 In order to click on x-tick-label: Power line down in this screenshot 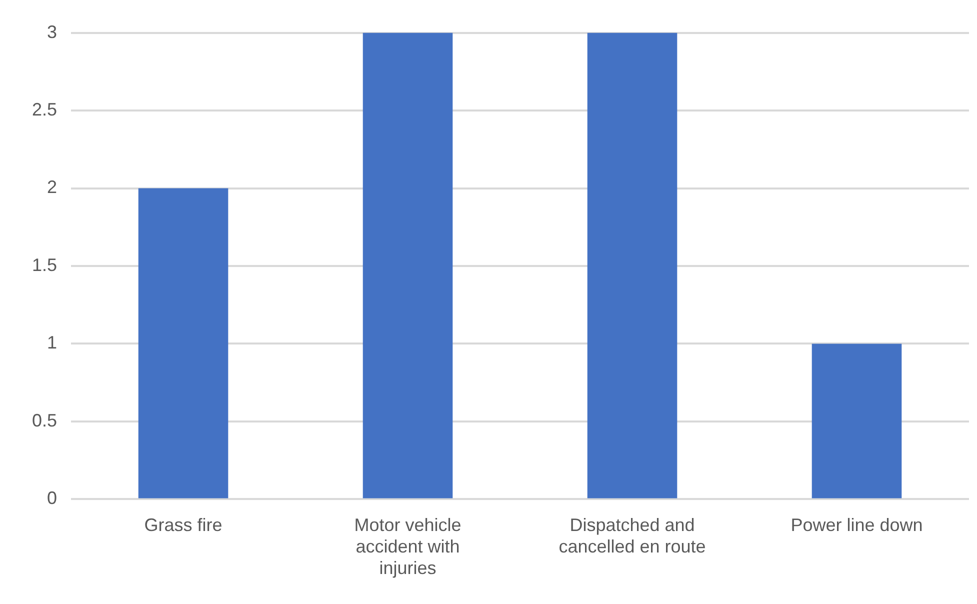, I will do `click(856, 524)`.